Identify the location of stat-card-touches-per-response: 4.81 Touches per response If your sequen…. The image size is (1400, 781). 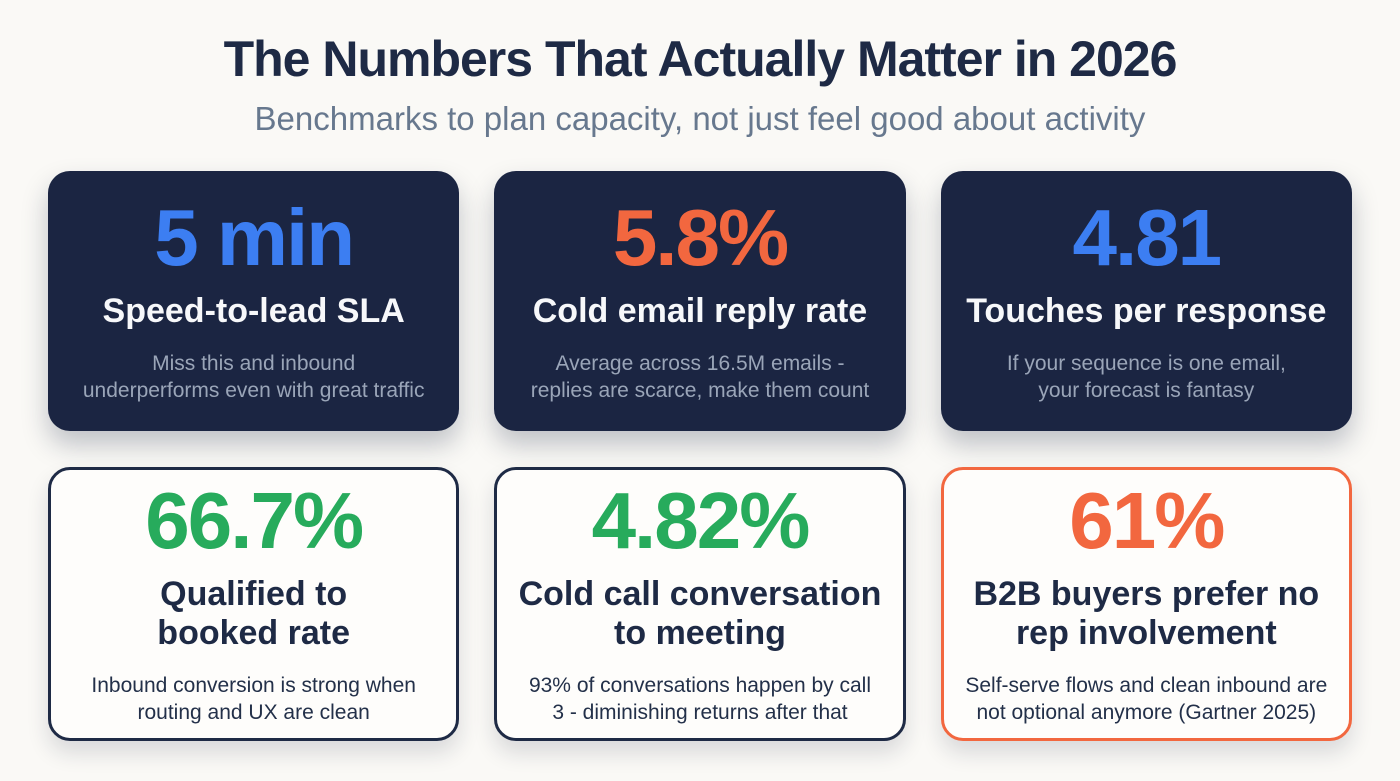
(1146, 301).